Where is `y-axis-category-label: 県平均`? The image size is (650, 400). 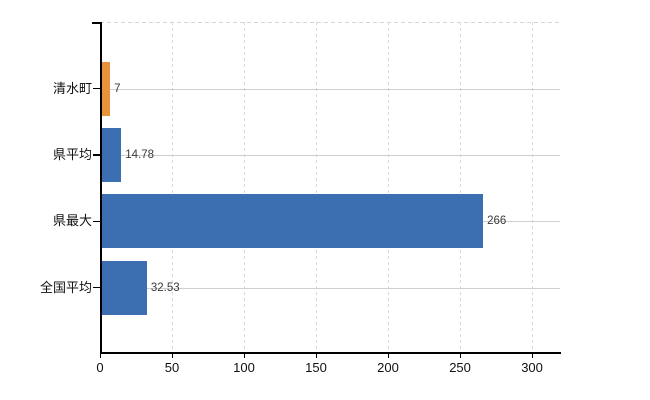
y-axis-category-label: 県平均 is located at coordinates (72, 154).